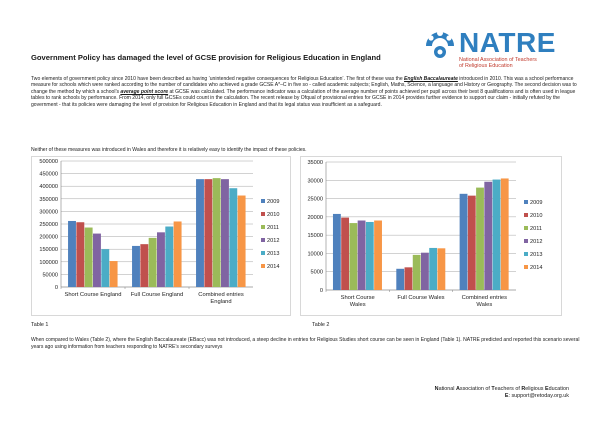 The width and height of the screenshot is (600, 424). Describe the element at coordinates (317, 273) in the screenshot. I see `y-tick-label: 5000` at that location.